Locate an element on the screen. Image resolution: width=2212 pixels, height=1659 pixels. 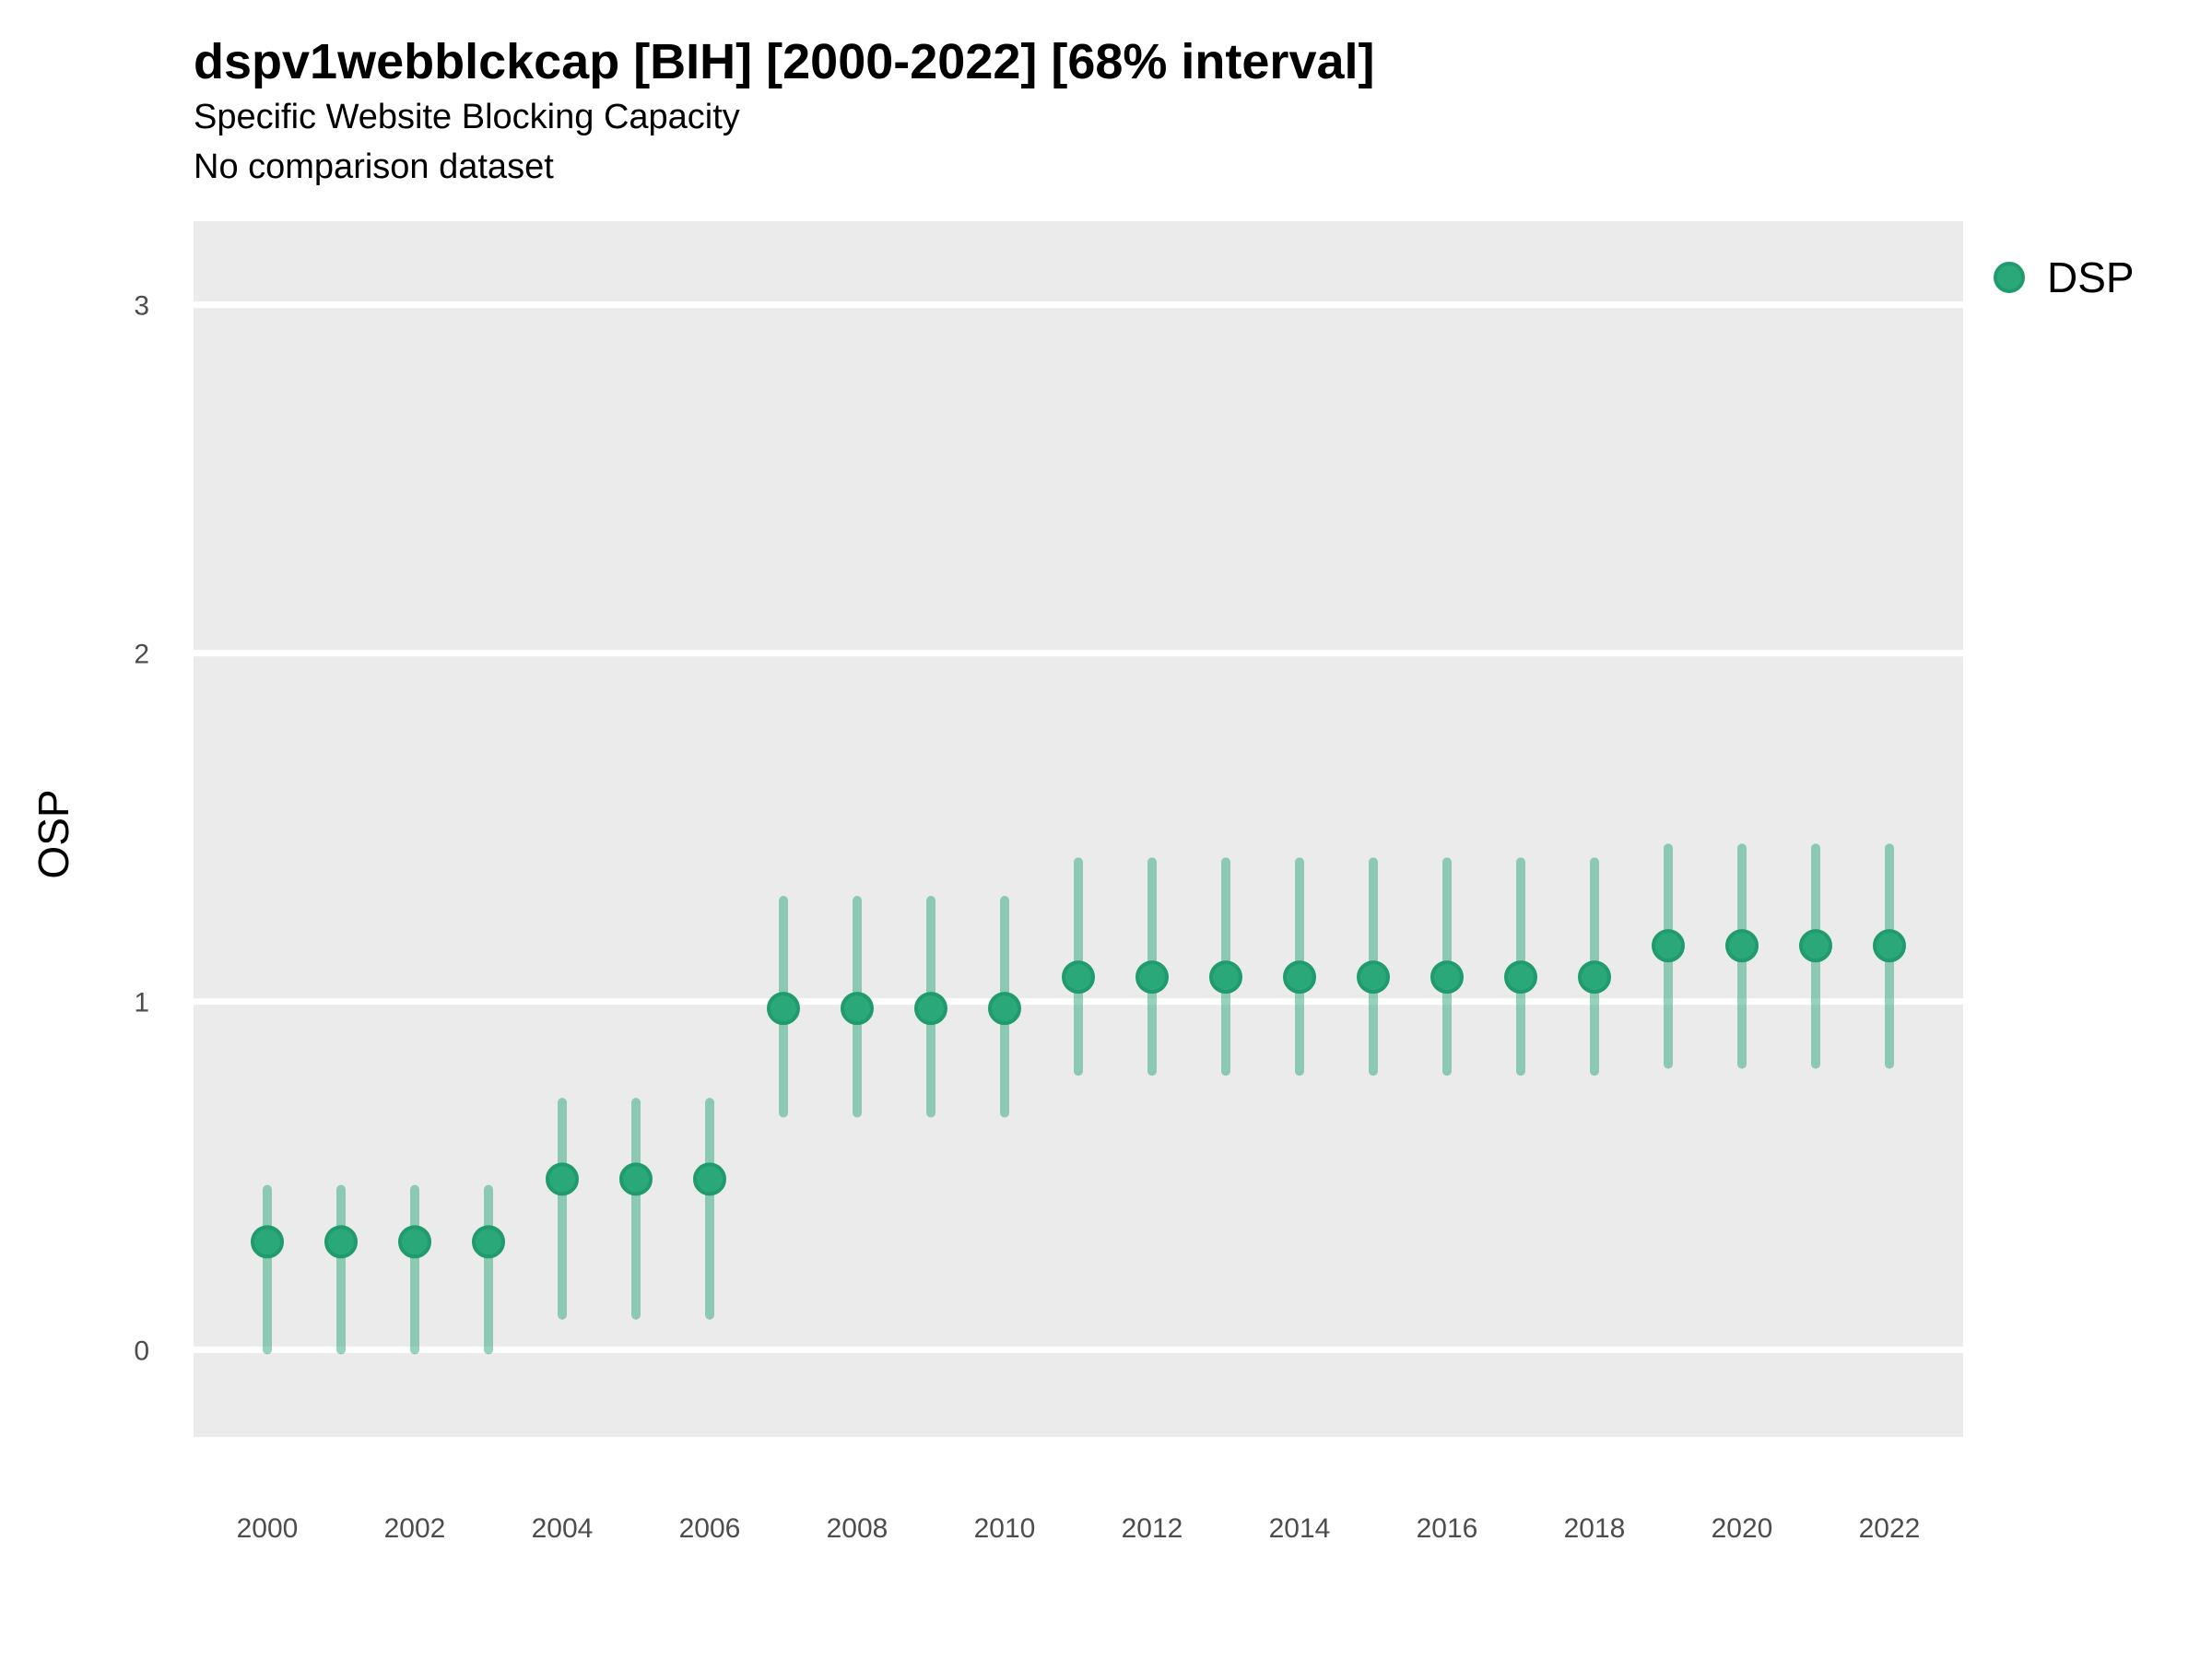
x-tick-label-2002: 2002 is located at coordinates (415, 1528).